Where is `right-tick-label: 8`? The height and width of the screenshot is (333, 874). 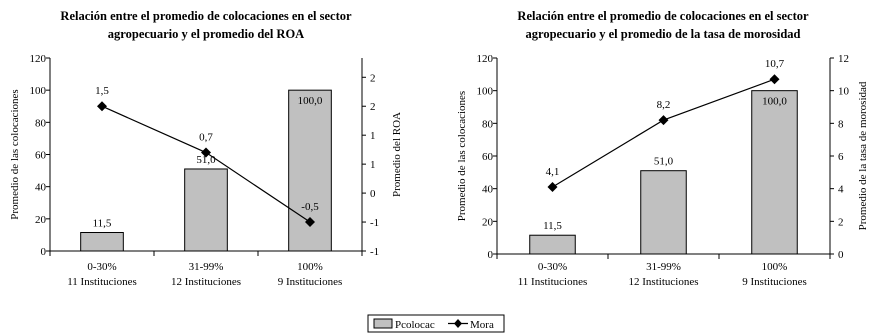 right-tick-label: 8 is located at coordinates (841, 124).